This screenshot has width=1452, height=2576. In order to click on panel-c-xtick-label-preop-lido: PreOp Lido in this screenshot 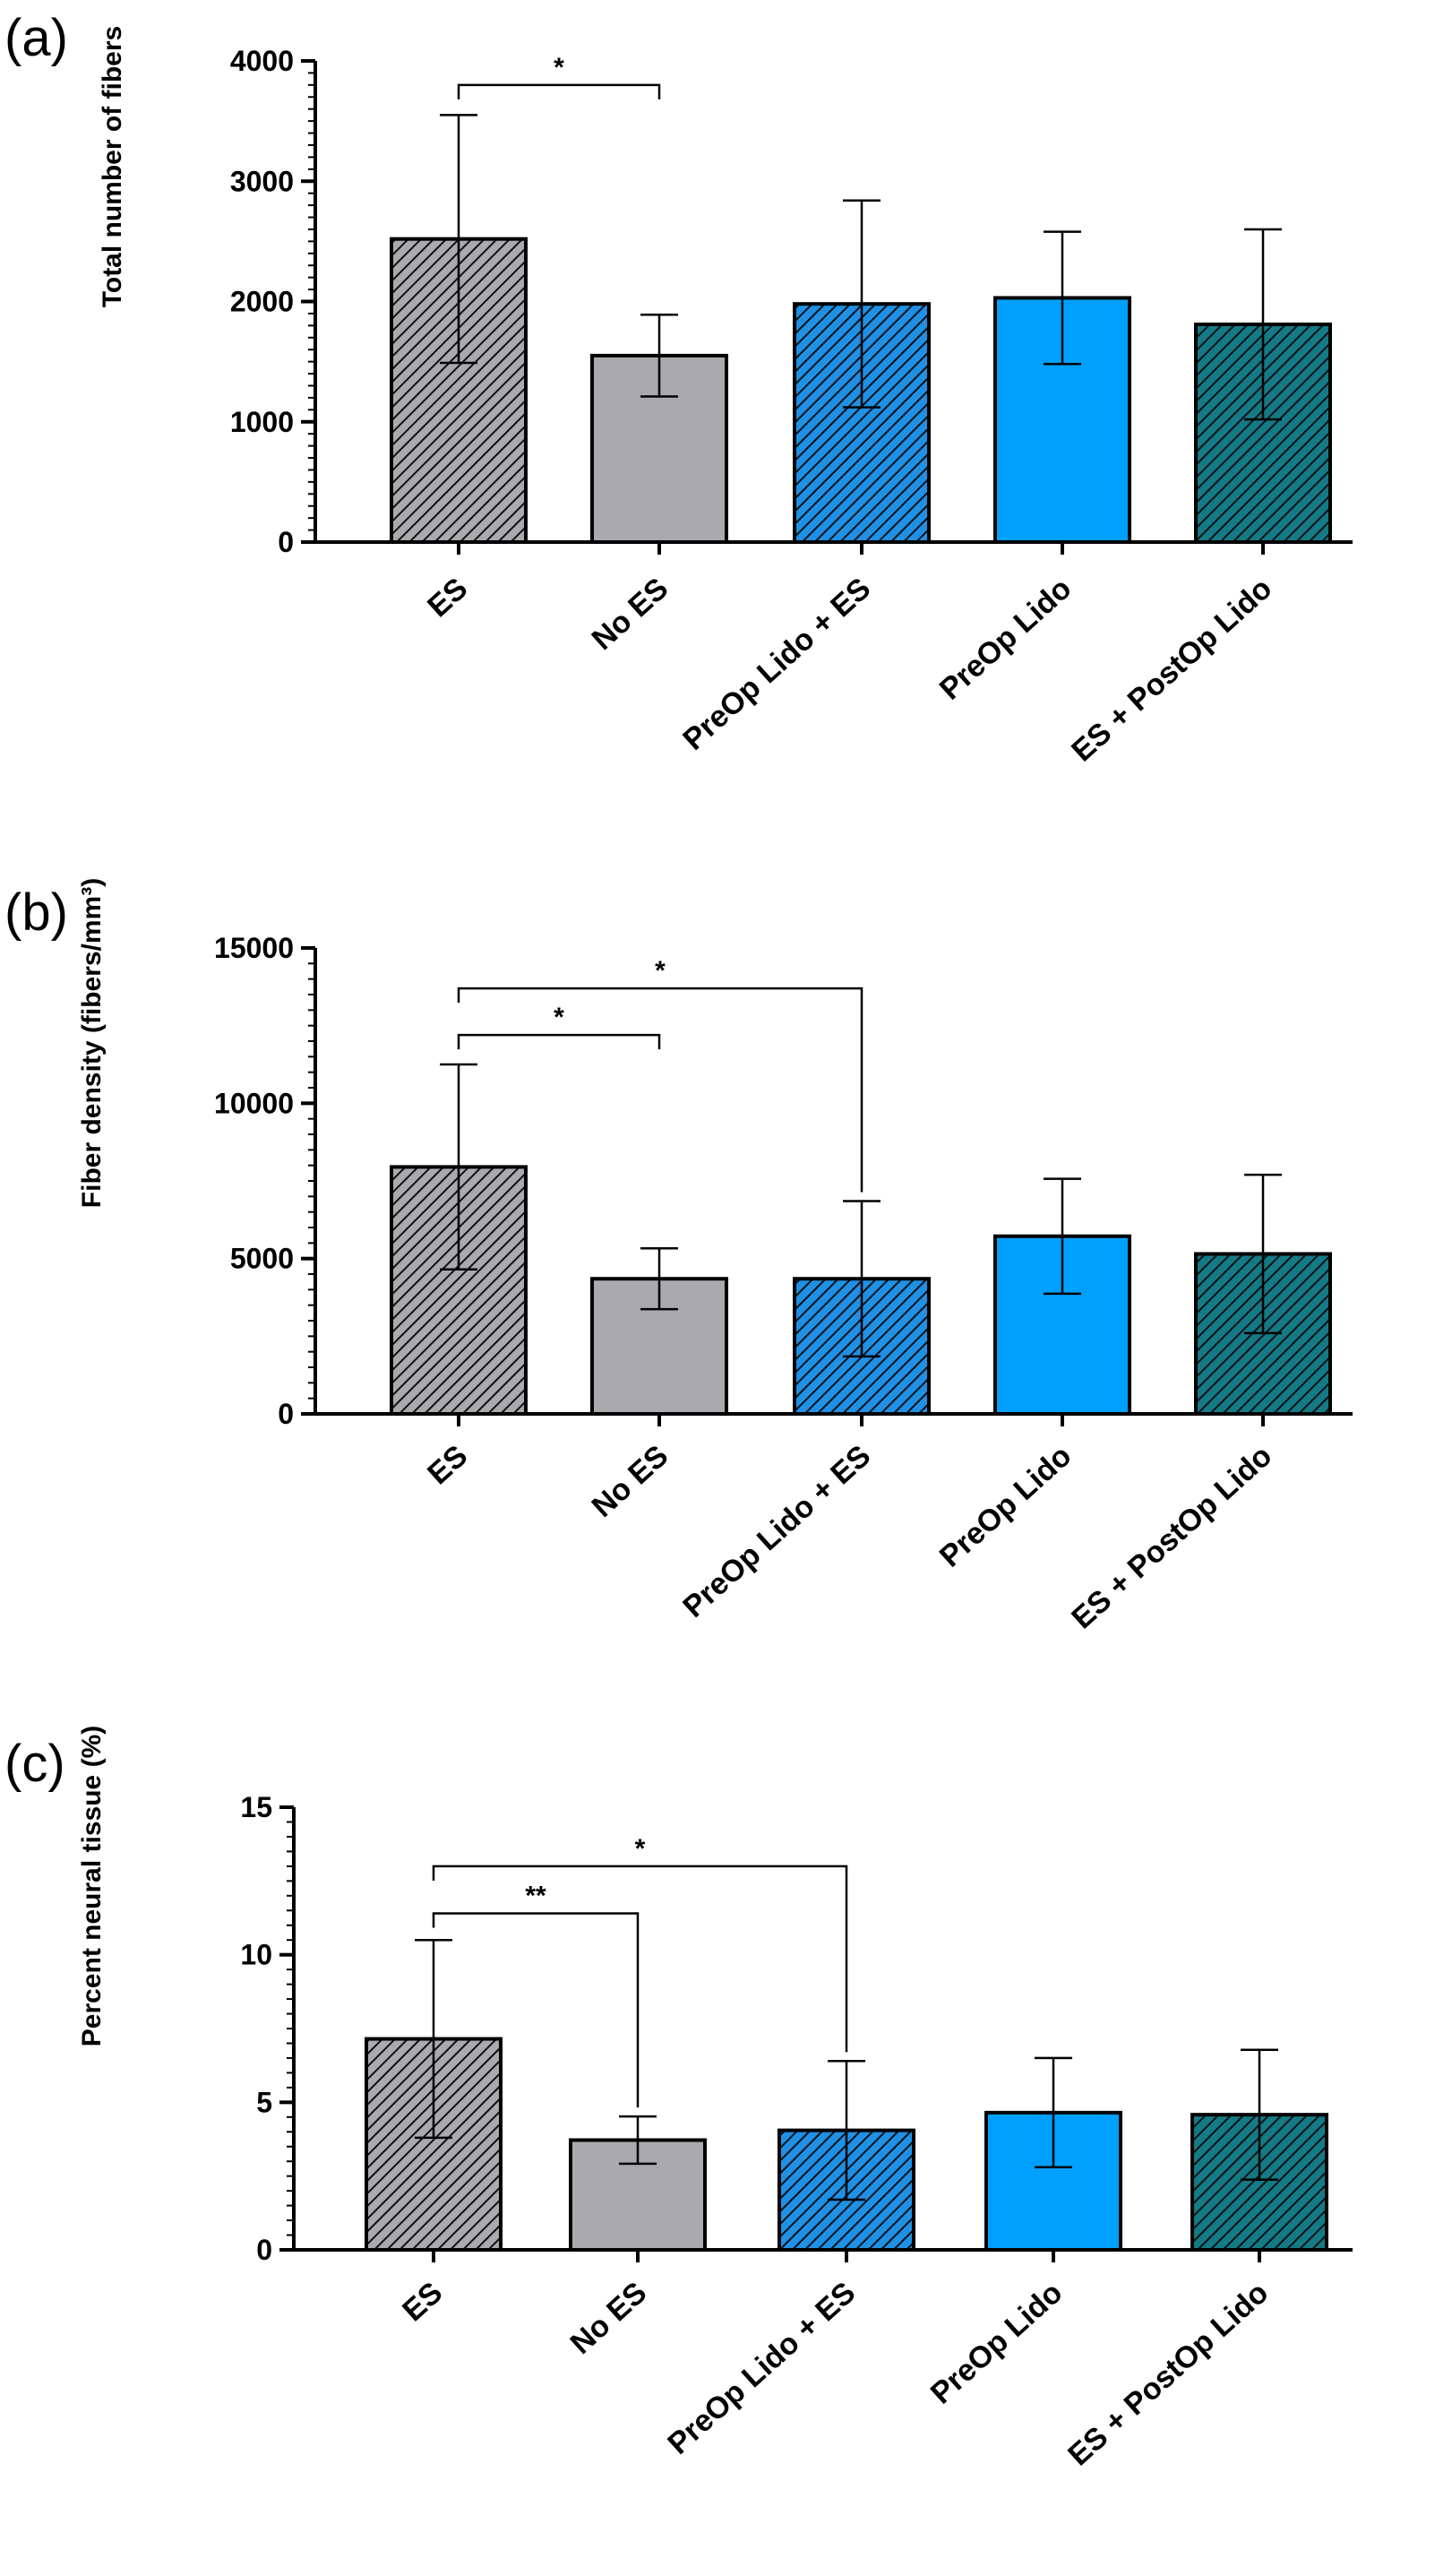, I will do `click(997, 2344)`.